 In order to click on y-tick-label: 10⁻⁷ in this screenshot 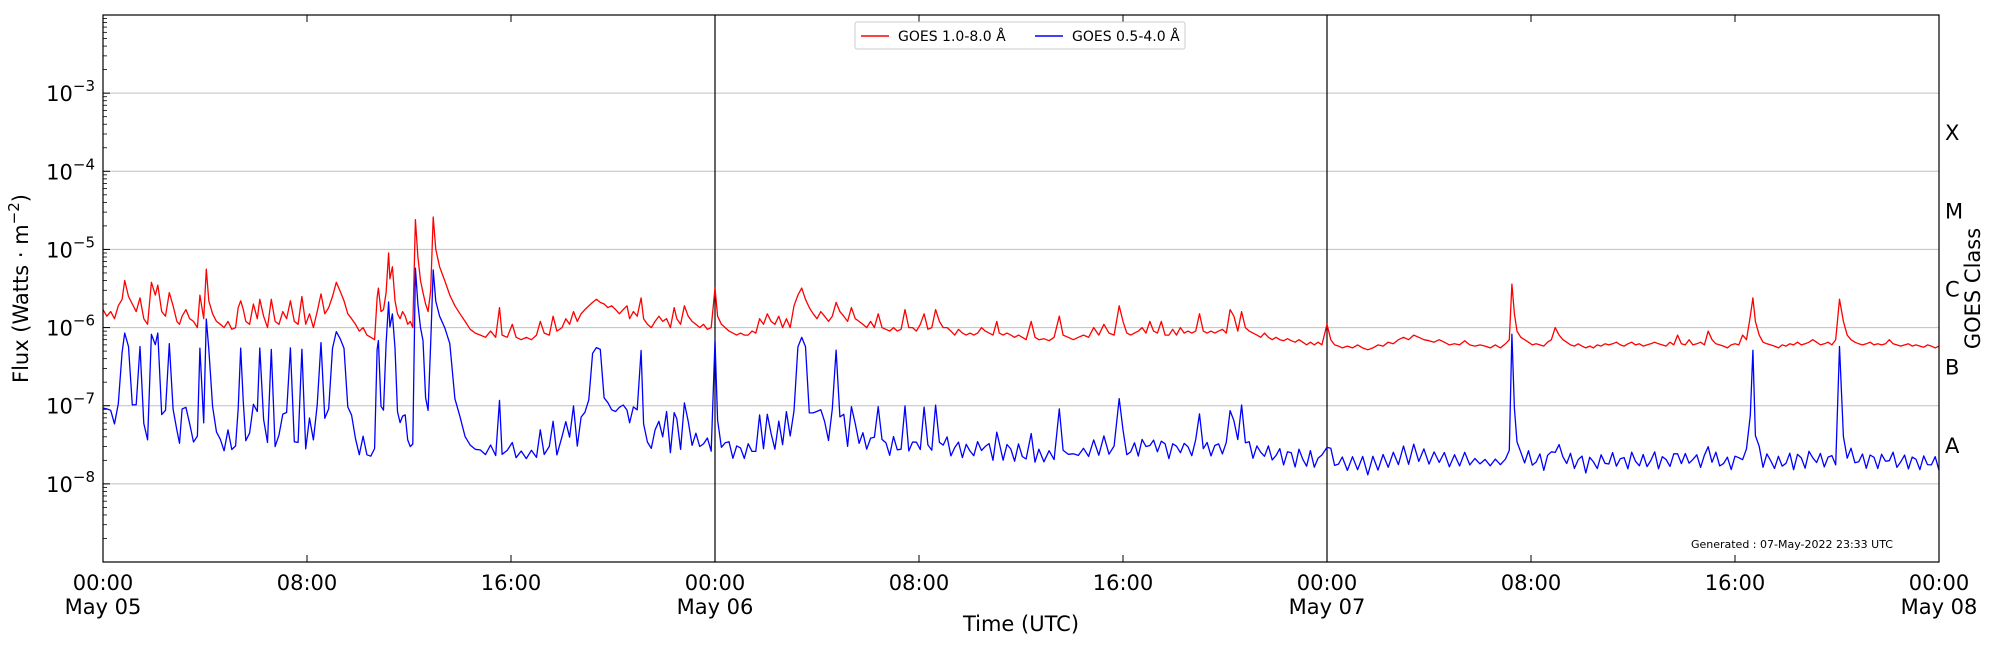, I will do `click(70, 404)`.